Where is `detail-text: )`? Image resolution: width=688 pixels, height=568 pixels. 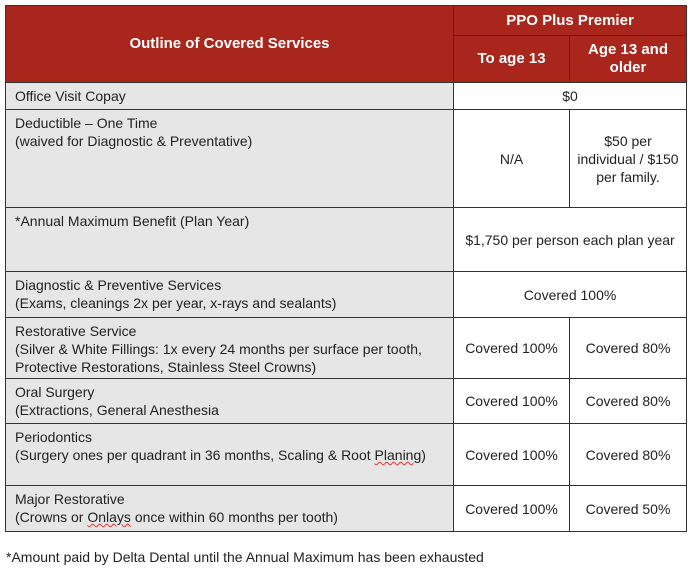 detail-text: ) is located at coordinates (423, 455).